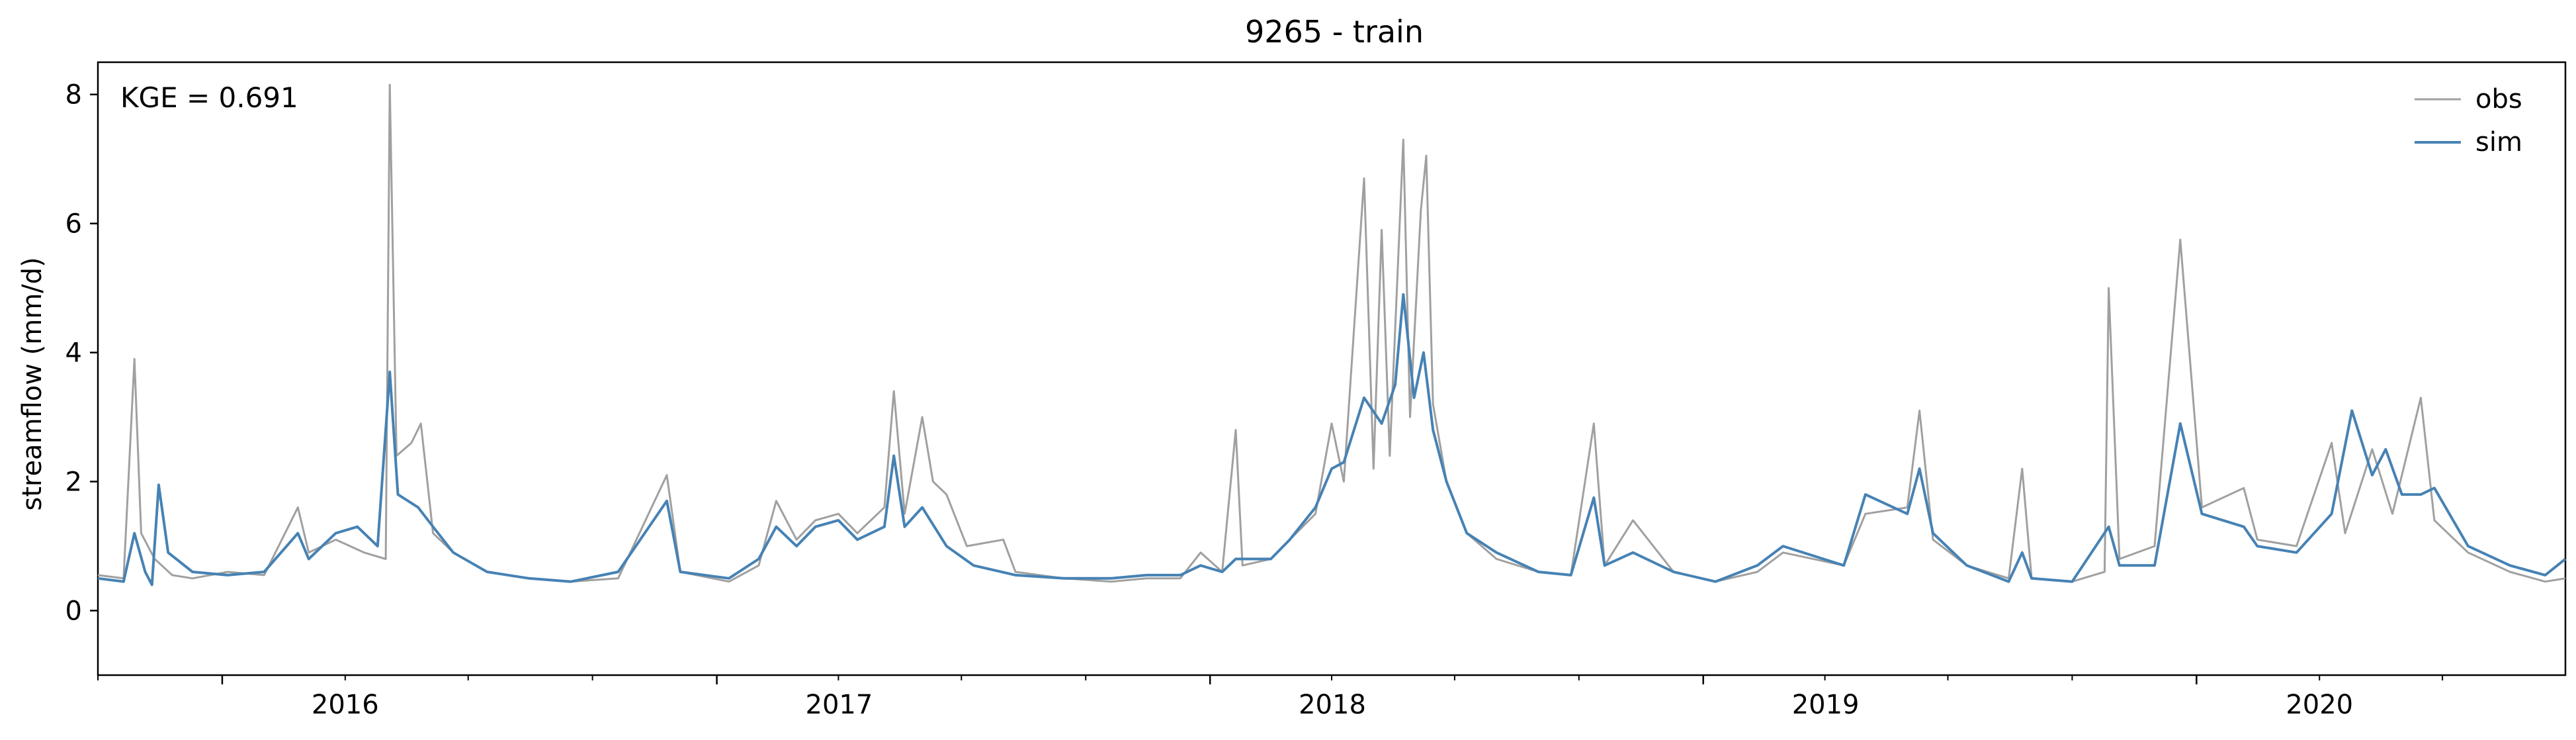  I want to click on x-tick-label: 2018, so click(1332, 705).